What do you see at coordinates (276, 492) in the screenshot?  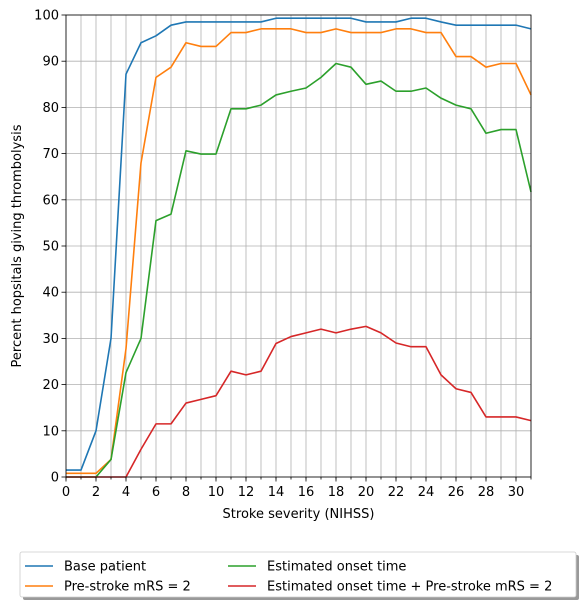 I see `x-tick-label: 14` at bounding box center [276, 492].